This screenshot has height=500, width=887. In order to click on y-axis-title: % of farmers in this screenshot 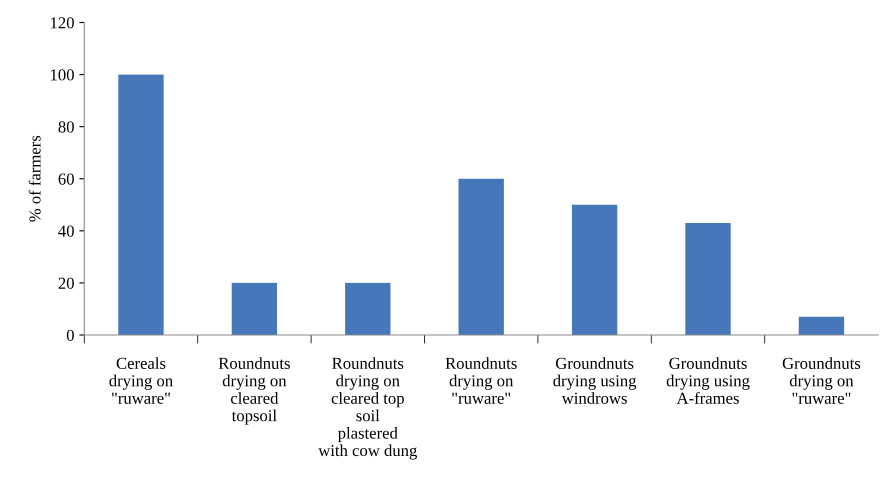, I will do `click(34, 179)`.